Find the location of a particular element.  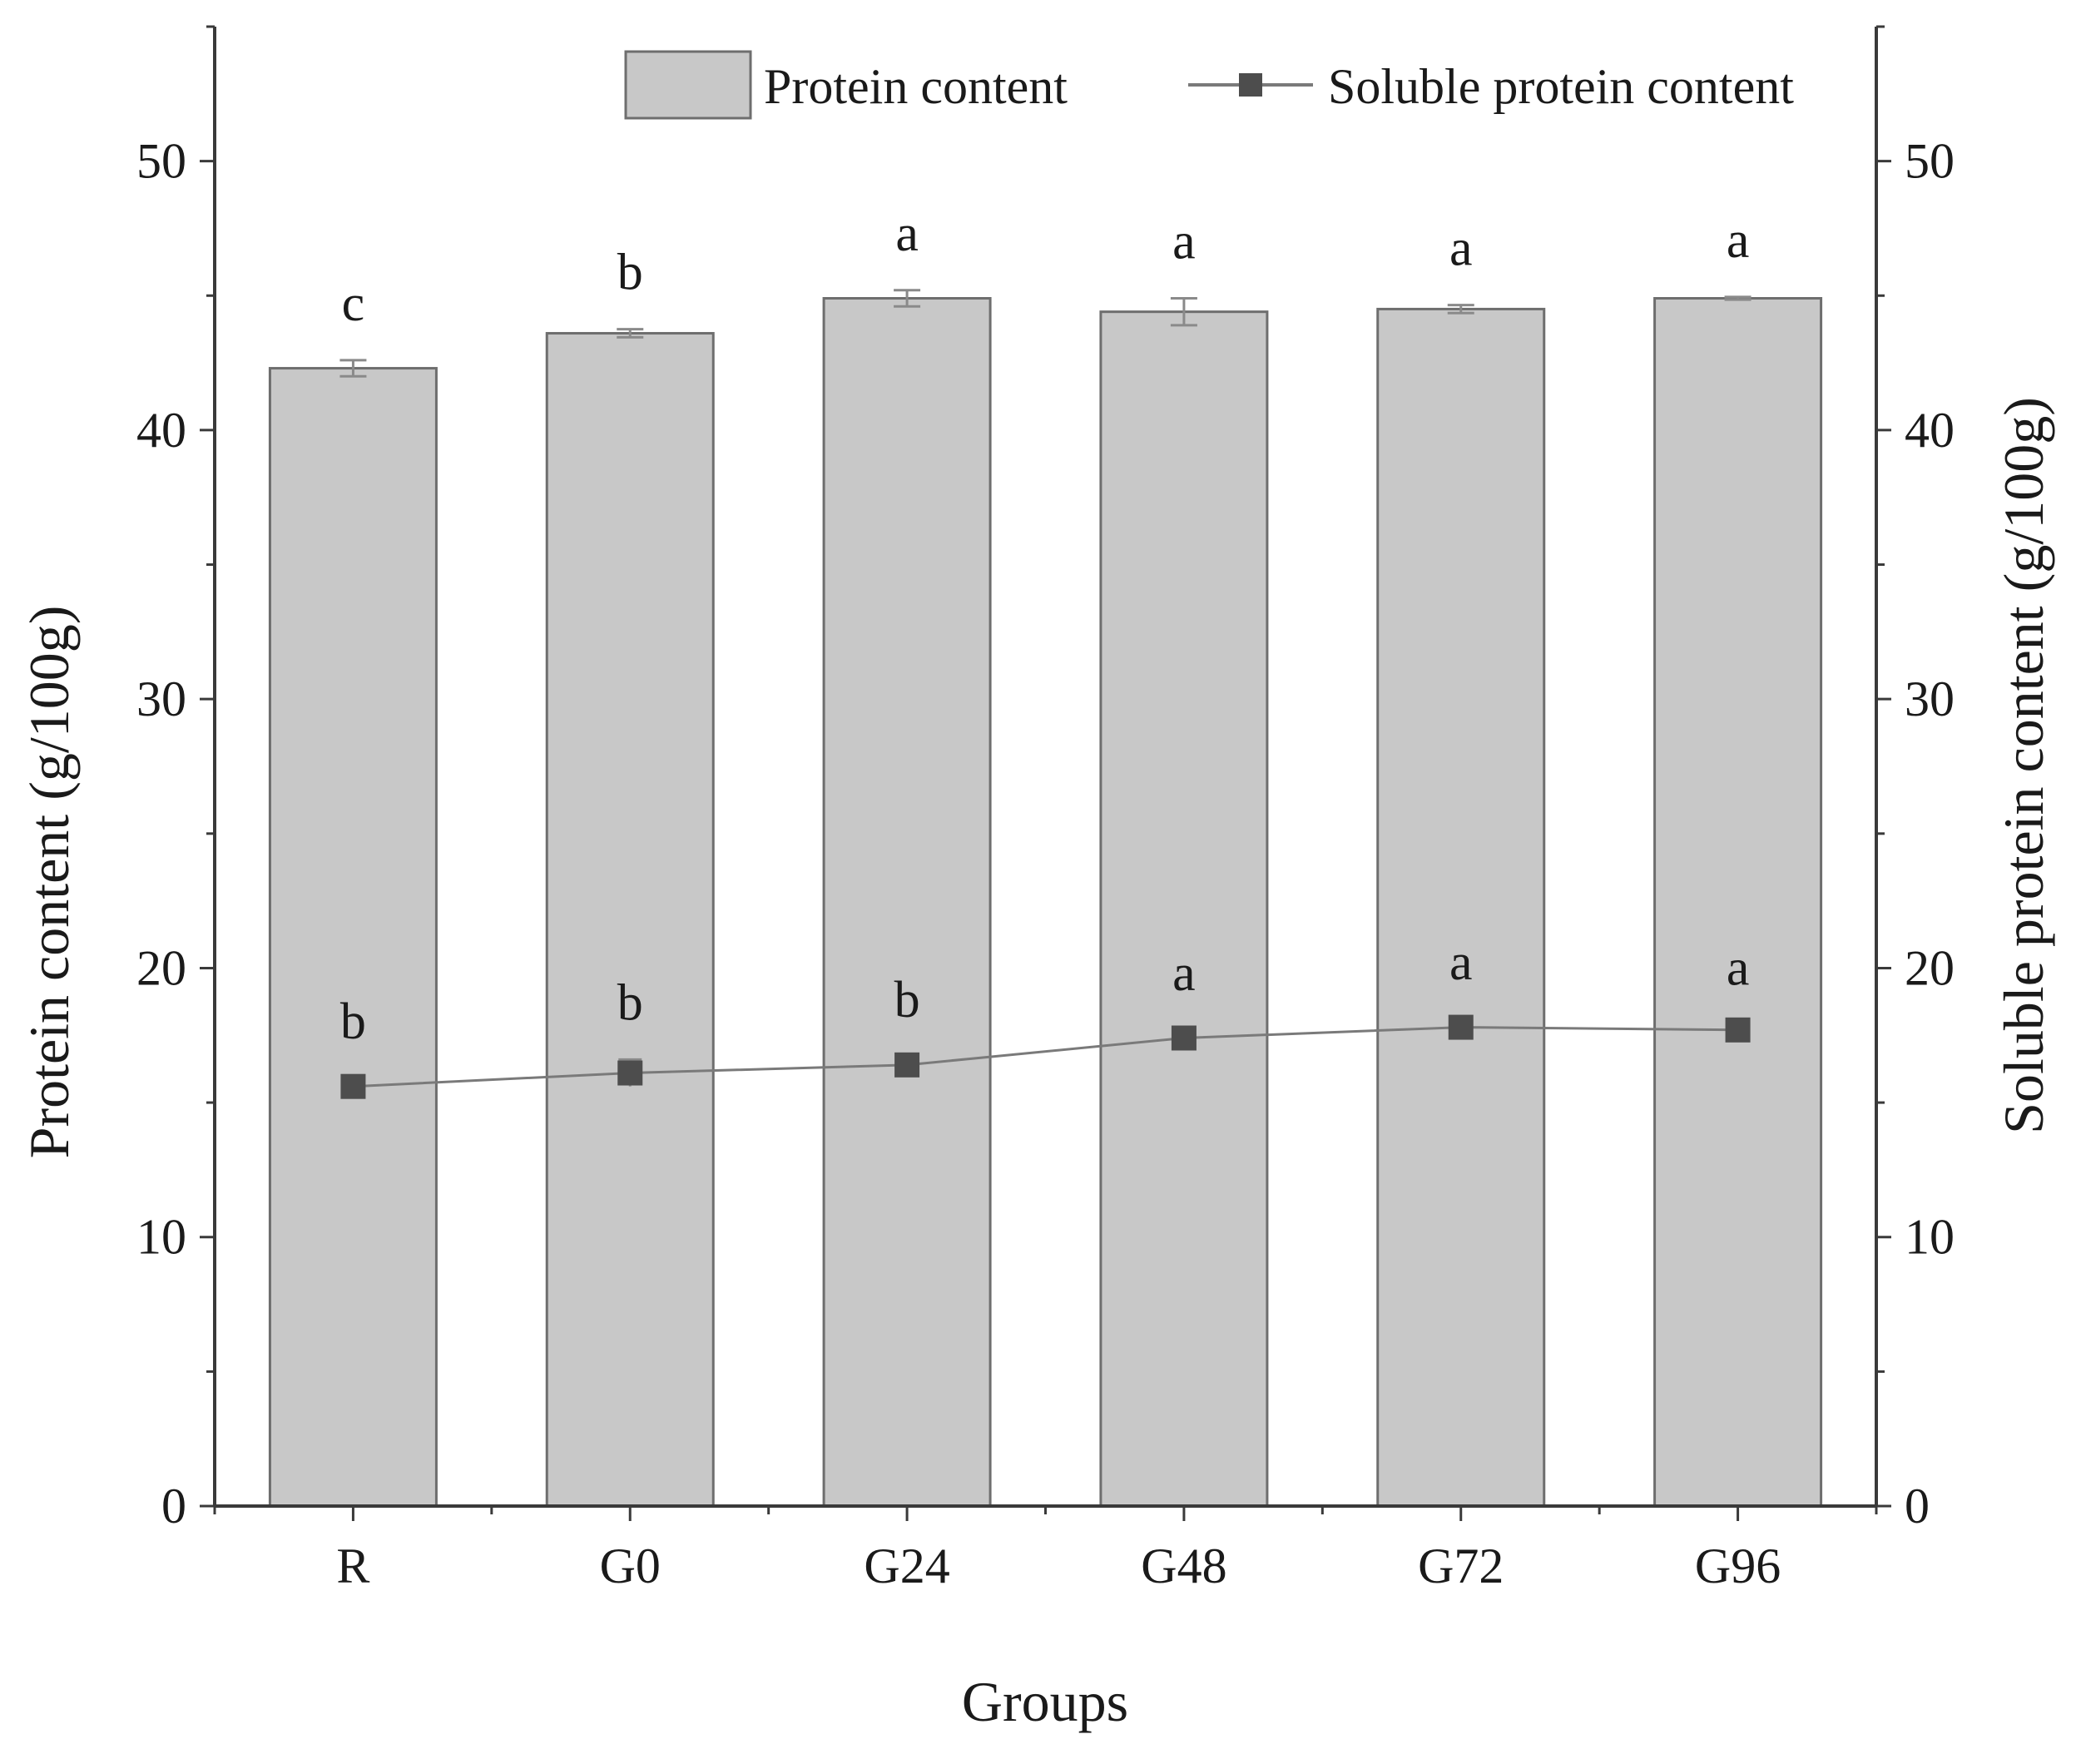

x-axis-title: Groups is located at coordinates (1045, 1701).